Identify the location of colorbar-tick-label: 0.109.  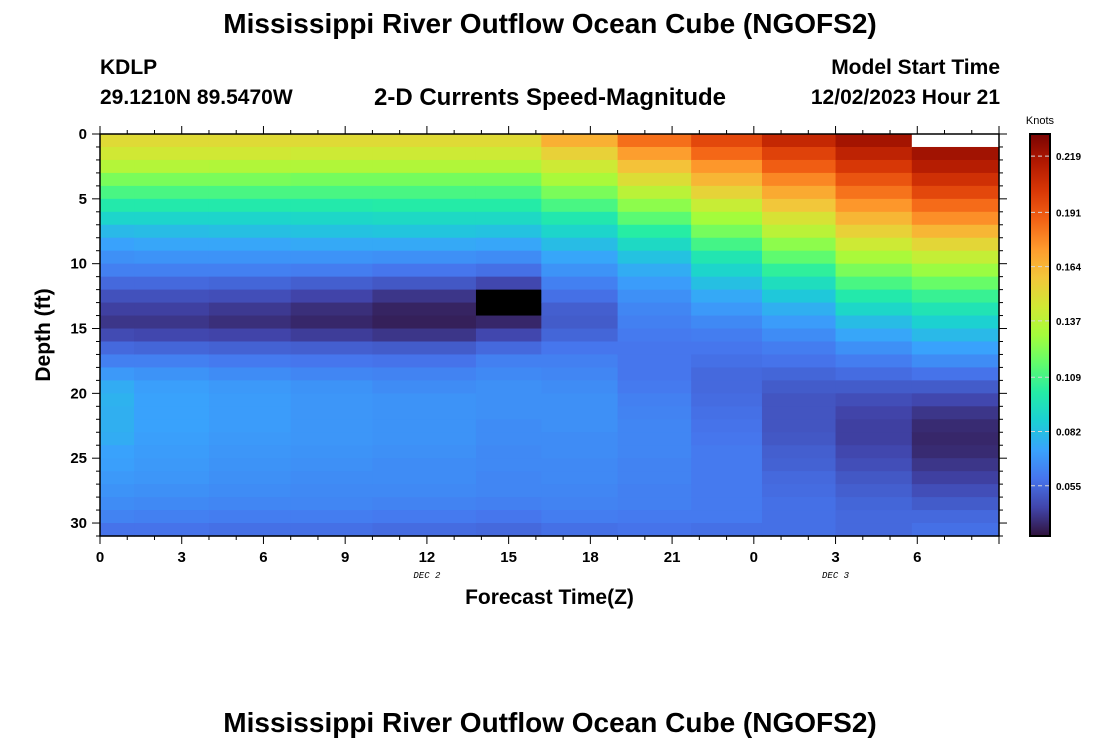
(1068, 378).